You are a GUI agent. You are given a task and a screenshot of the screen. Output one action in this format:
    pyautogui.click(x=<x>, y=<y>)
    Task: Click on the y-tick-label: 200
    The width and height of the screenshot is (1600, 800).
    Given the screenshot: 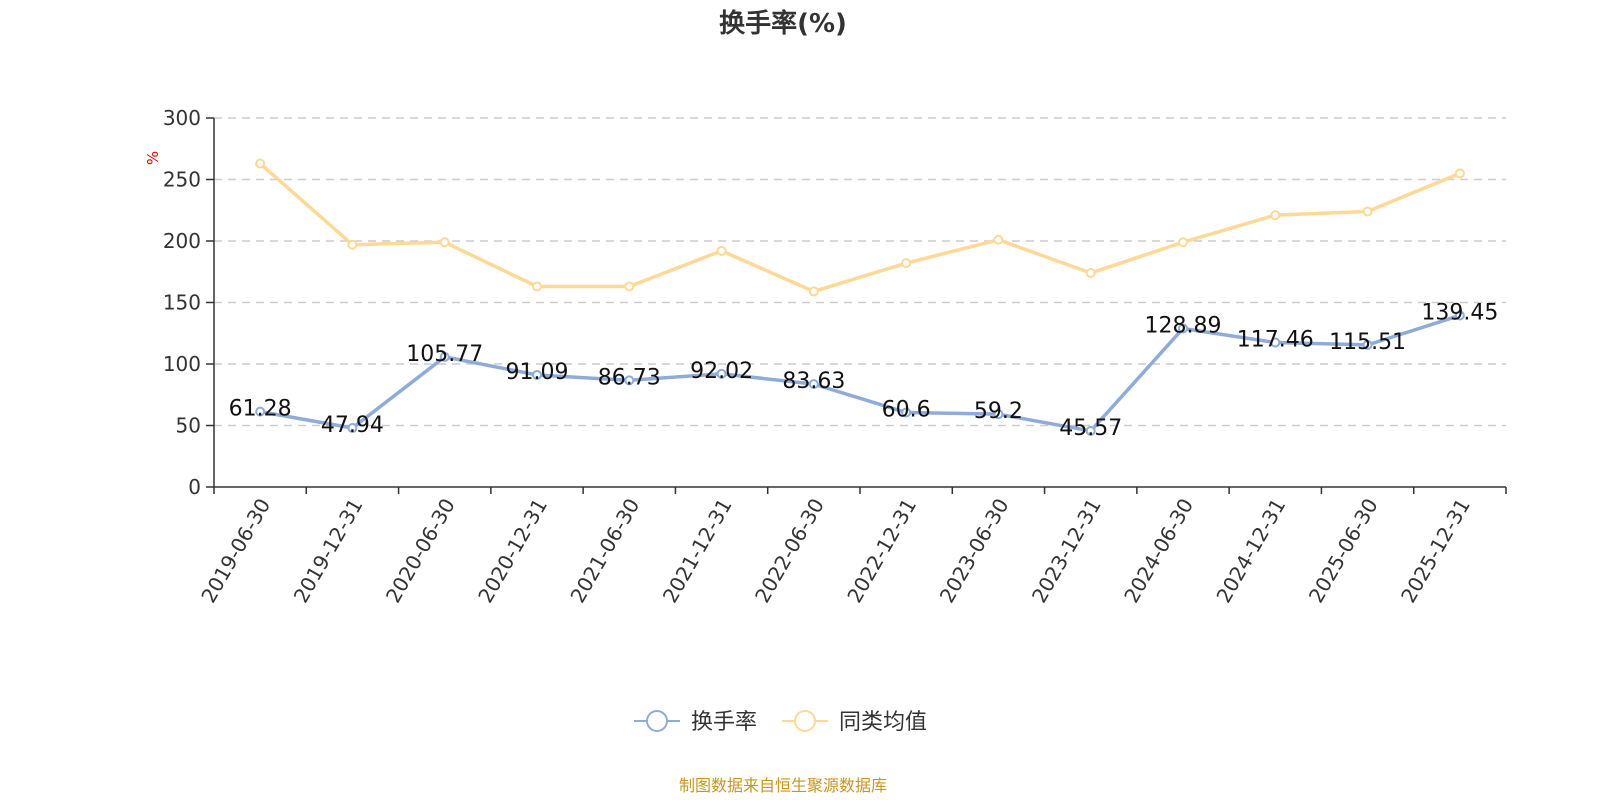 What is the action you would take?
    pyautogui.click(x=182, y=241)
    